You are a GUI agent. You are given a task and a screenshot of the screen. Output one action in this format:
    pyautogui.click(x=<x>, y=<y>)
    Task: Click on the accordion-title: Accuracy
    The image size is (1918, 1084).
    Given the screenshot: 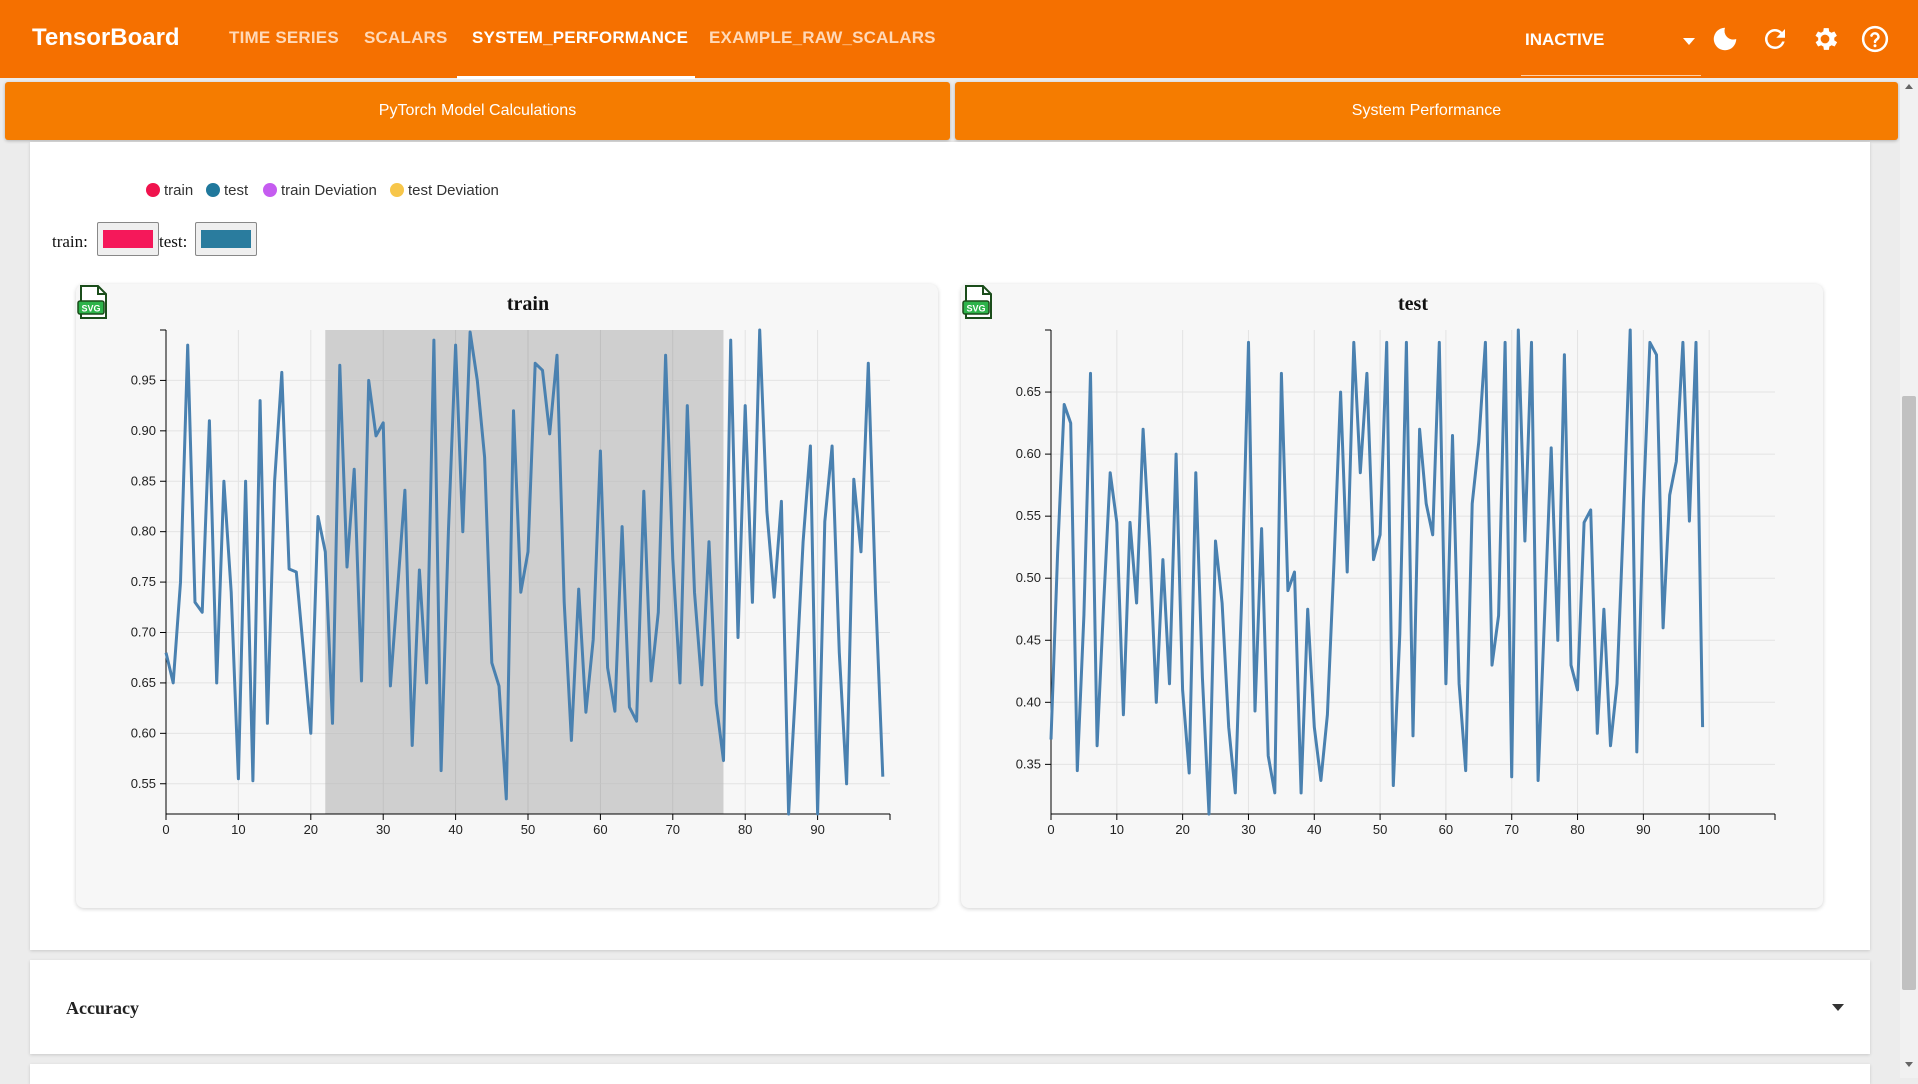 What is the action you would take?
    pyautogui.click(x=102, y=1008)
    